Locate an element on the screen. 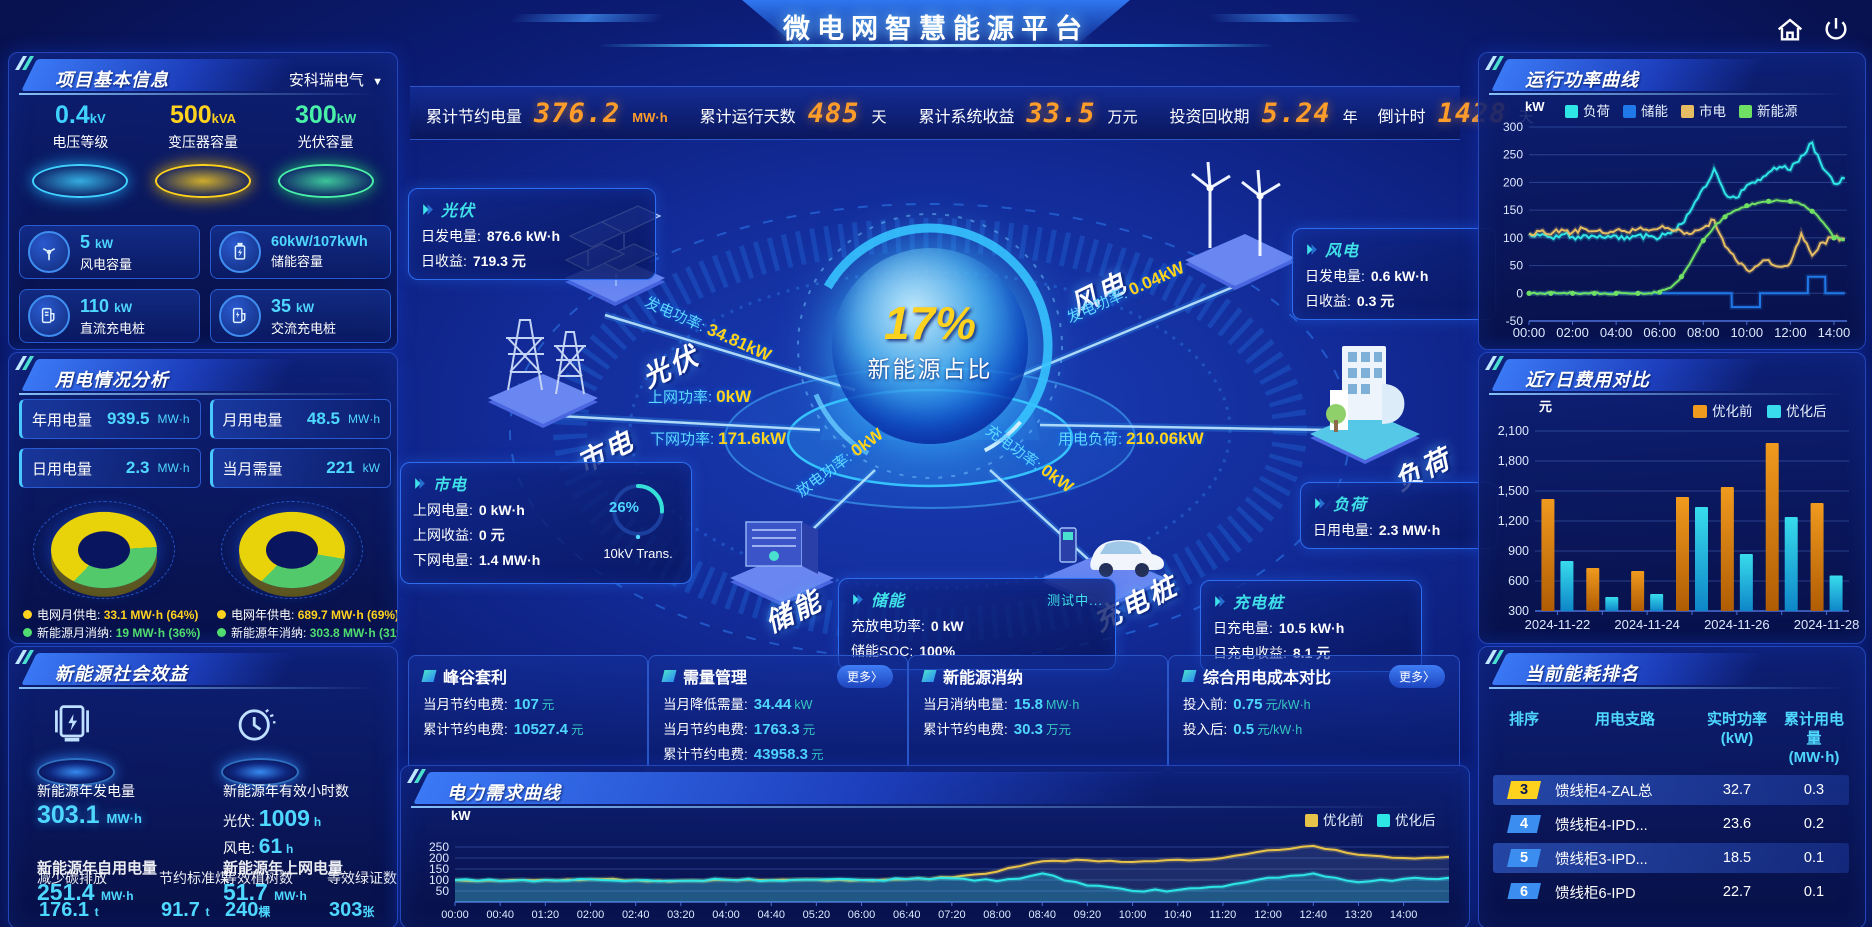 This screenshot has width=1872, height=927. card-row: 日发电量: 876.6 kW·h is located at coordinates (491, 236).